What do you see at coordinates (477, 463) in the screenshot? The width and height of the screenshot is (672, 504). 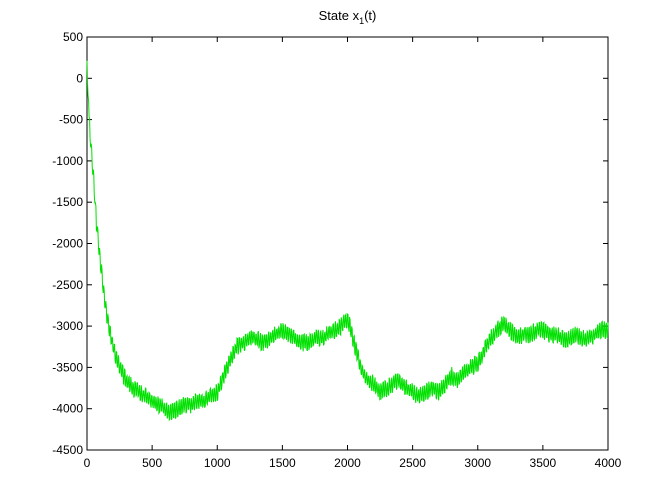 I see `x-tick-label: 3000` at bounding box center [477, 463].